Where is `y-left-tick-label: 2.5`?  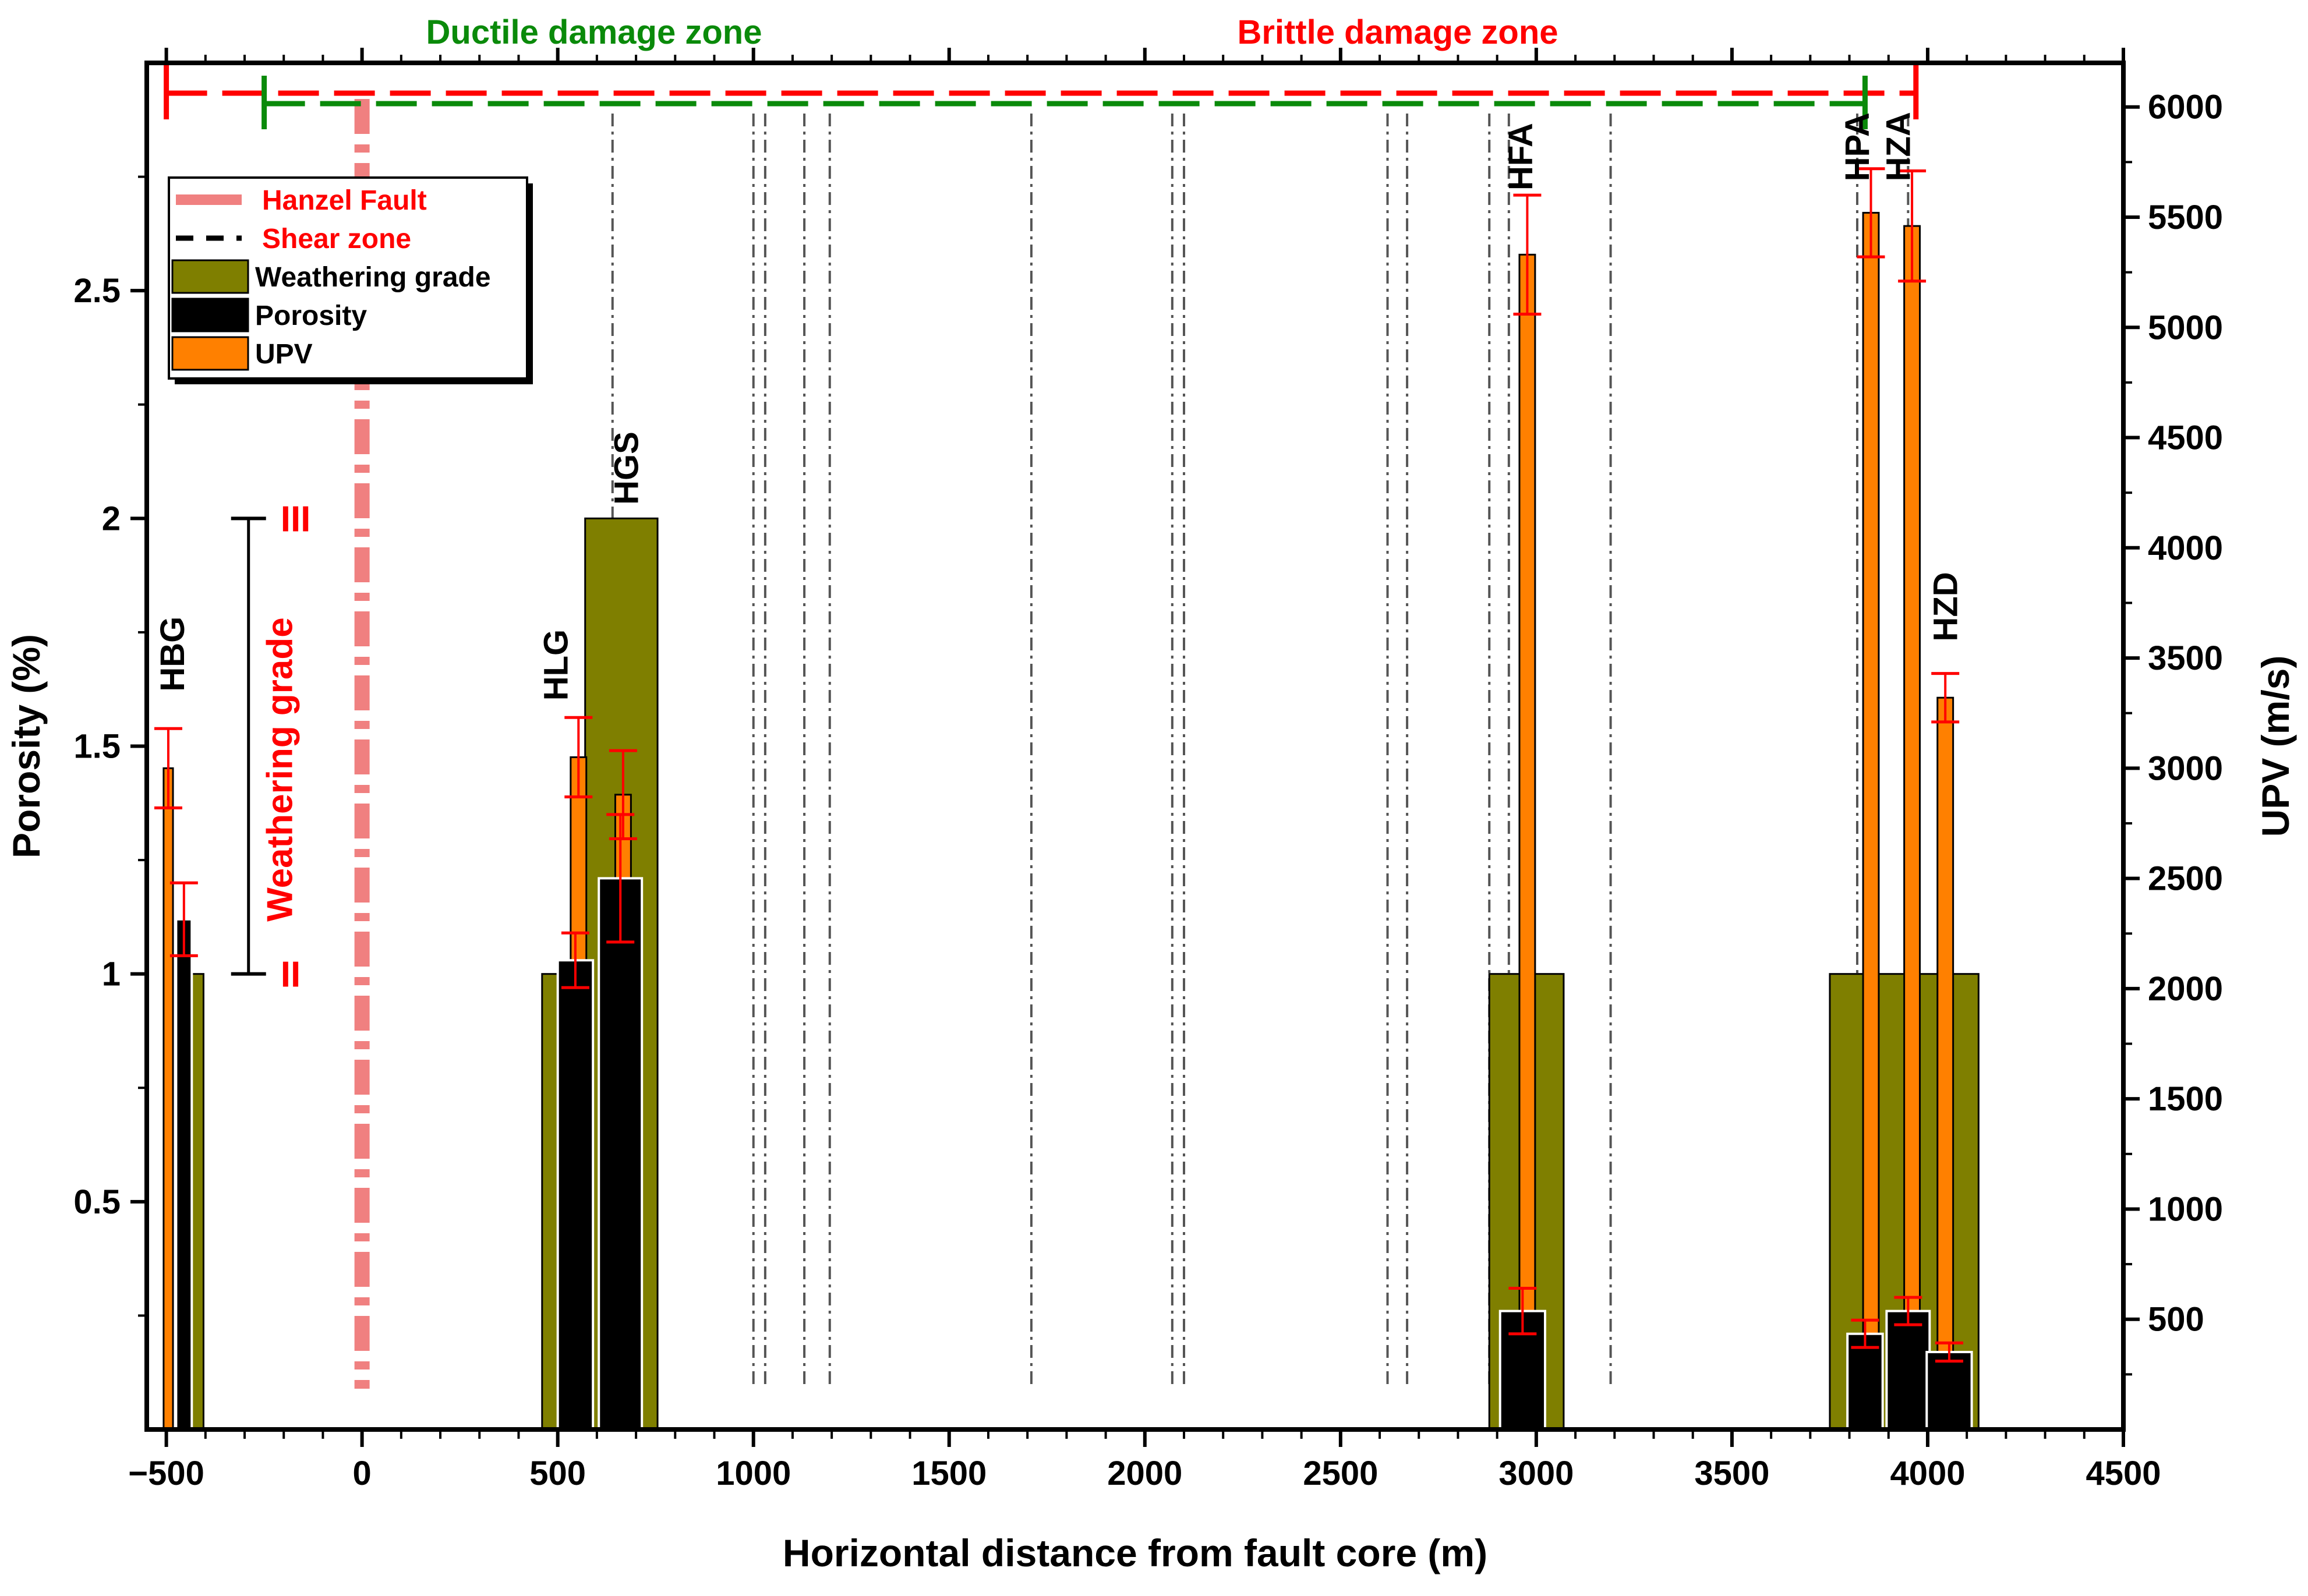
y-left-tick-label: 2.5 is located at coordinates (97, 291).